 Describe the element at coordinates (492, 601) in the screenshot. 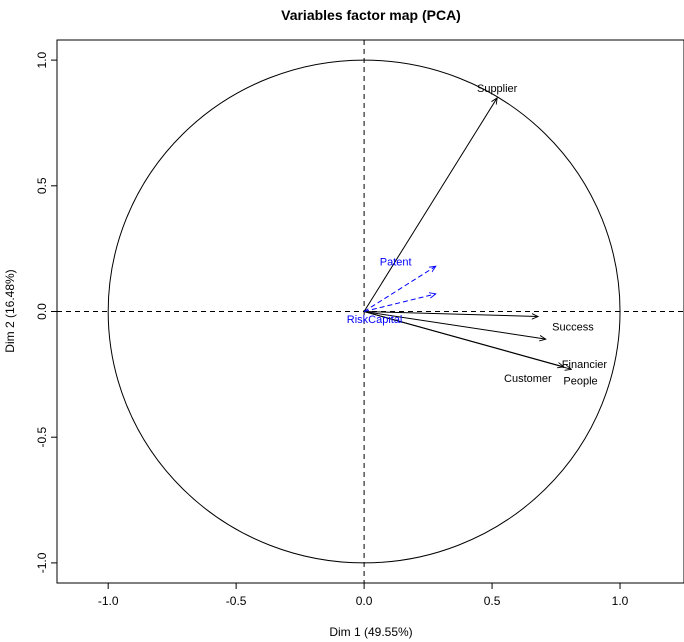

I see `x-tick-label: 0.5` at that location.